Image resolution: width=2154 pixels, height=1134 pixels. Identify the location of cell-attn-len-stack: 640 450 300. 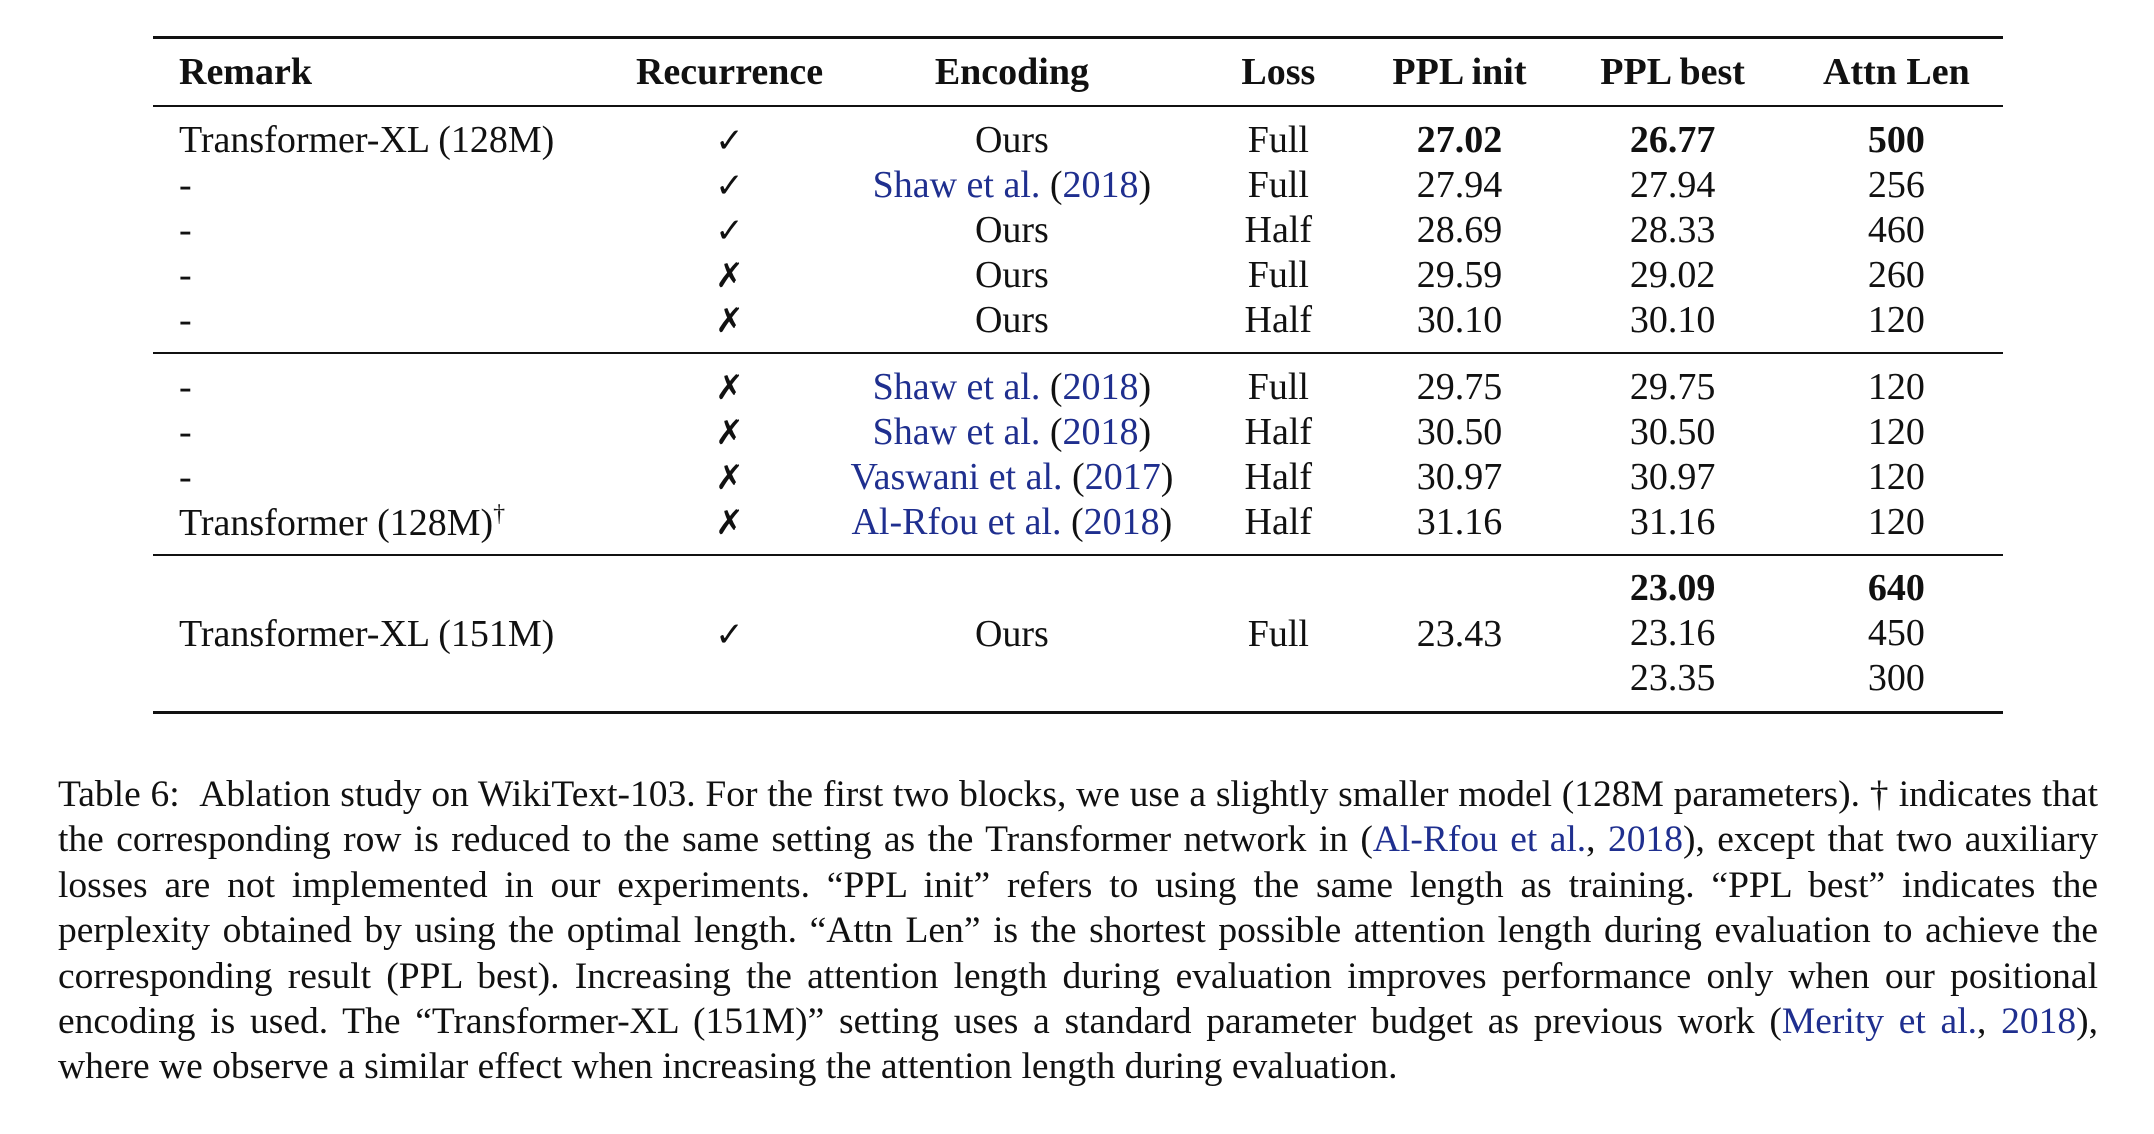
(1896, 634).